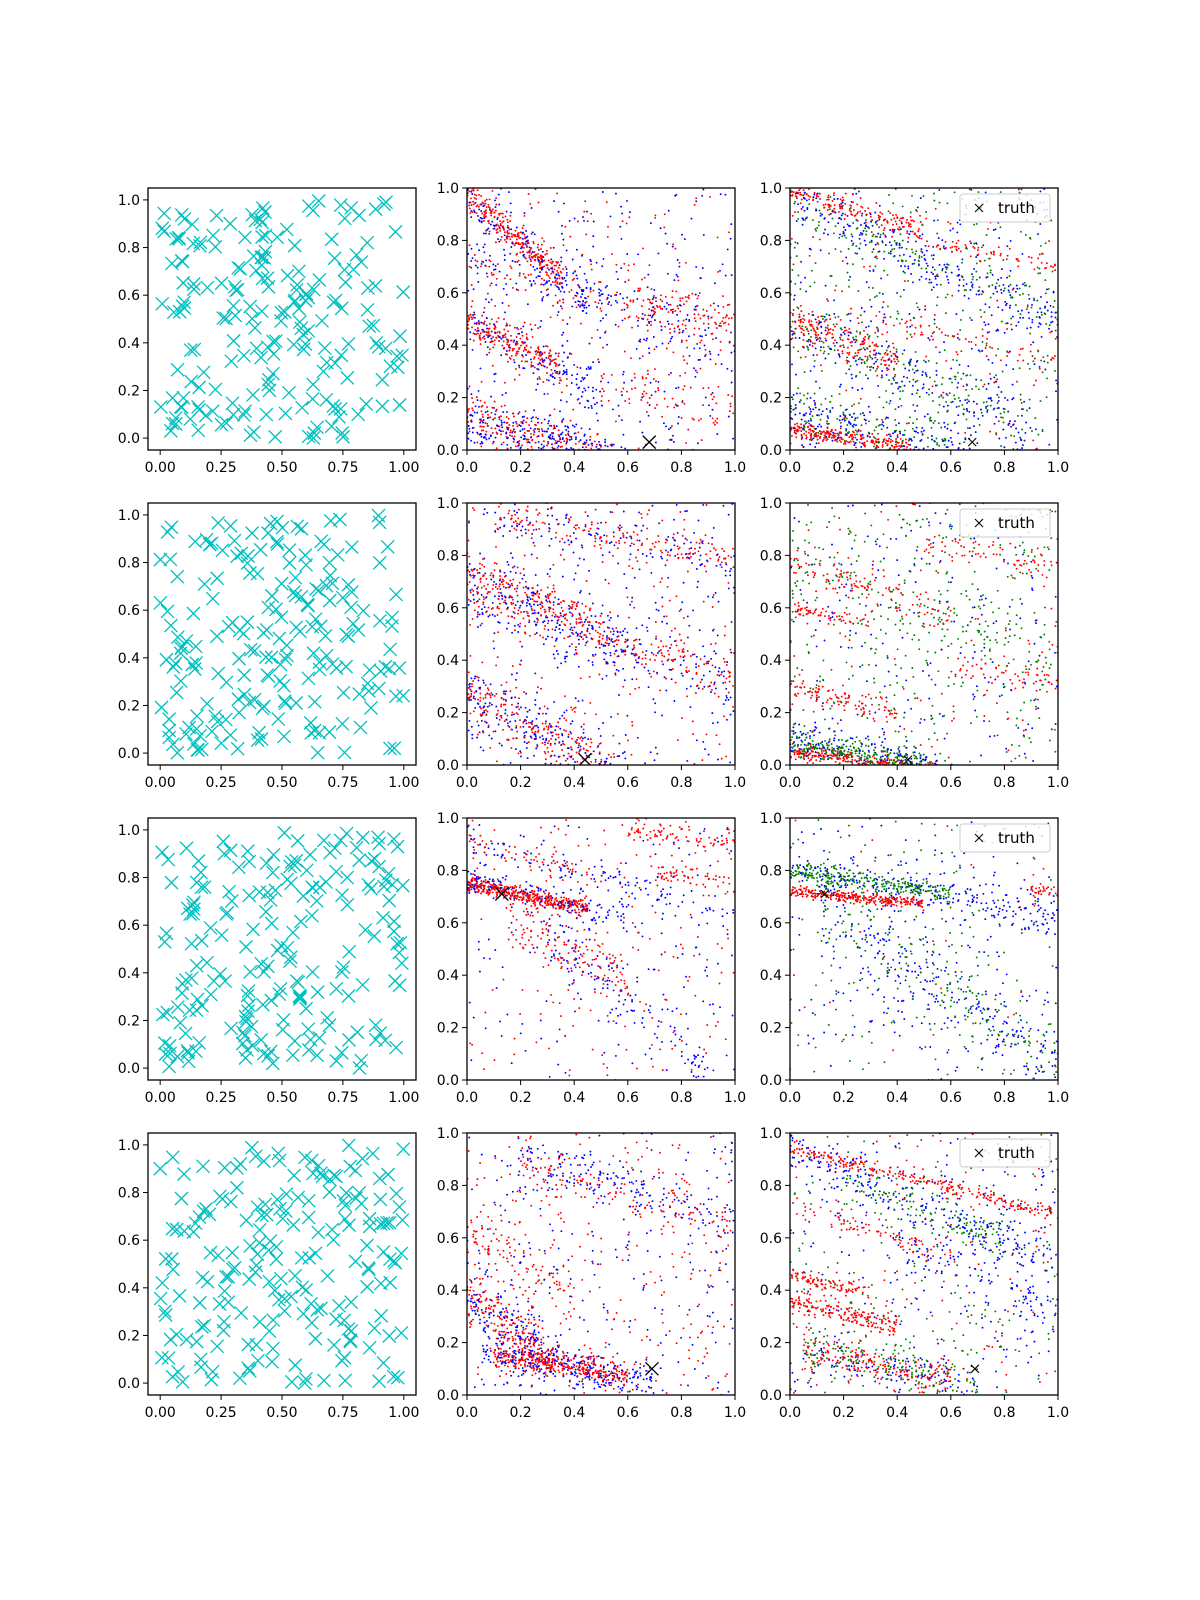  I want to click on x-tick-label: 0.25, so click(221, 783).